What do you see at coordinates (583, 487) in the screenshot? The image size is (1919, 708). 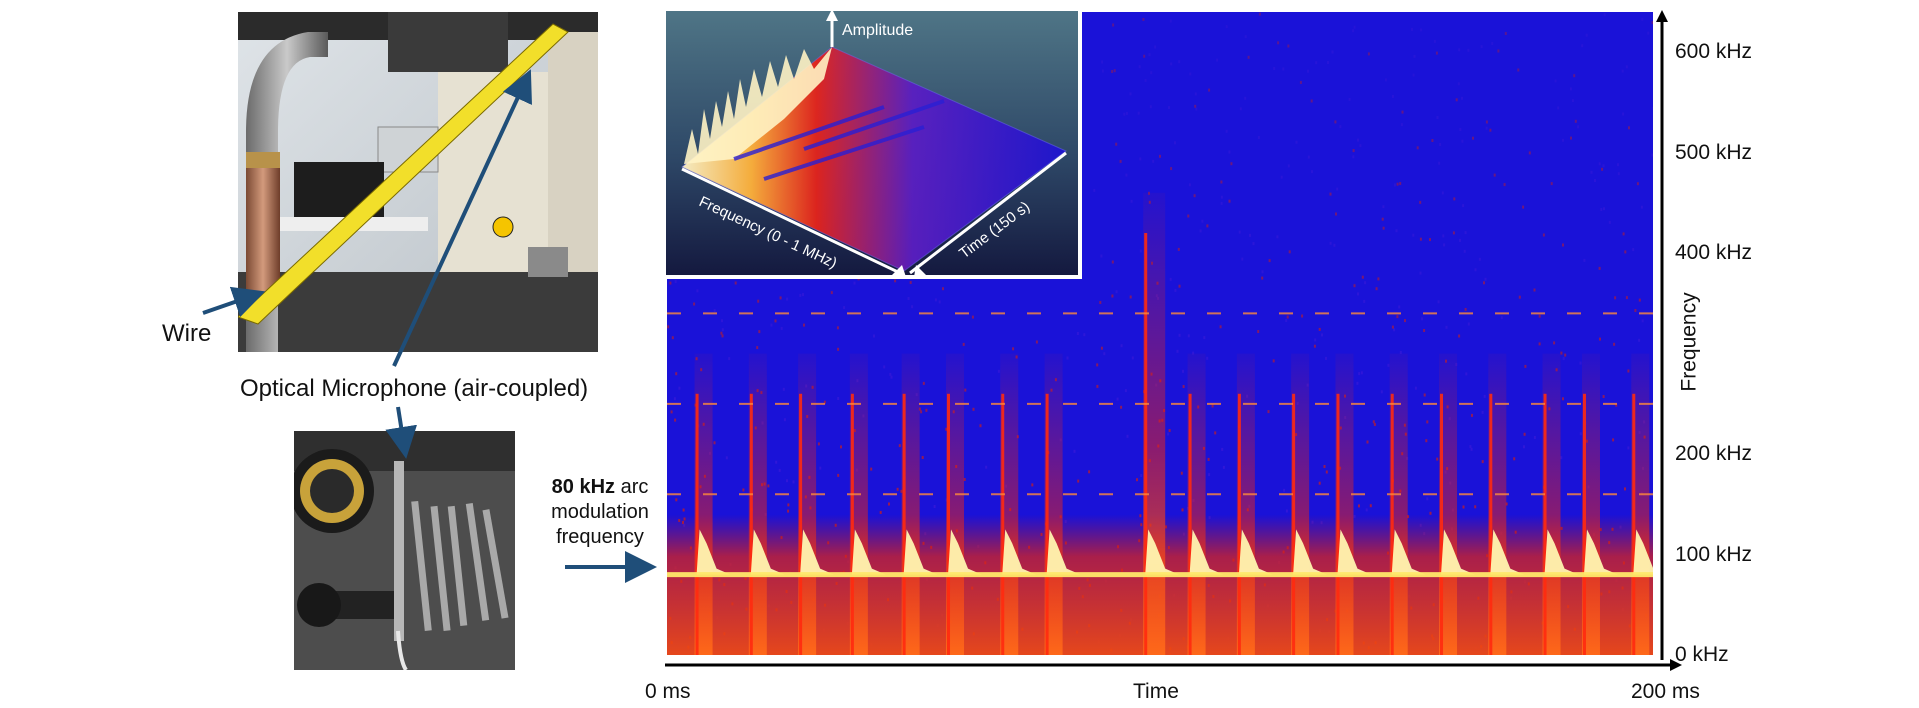 I see `arc-frequency-value: 80 kHz` at bounding box center [583, 487].